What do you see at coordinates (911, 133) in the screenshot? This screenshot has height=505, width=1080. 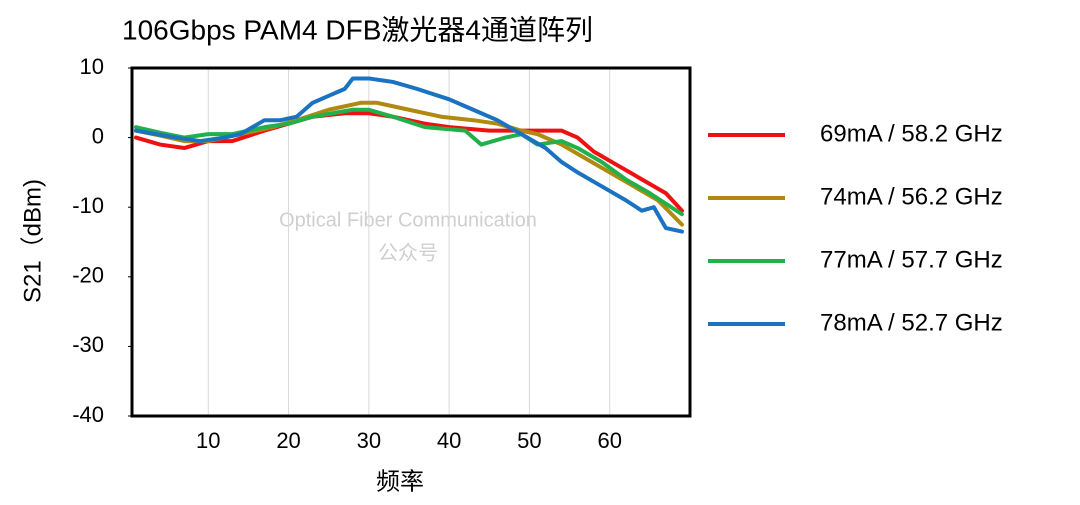 I see `legend-label: 69mA / 58.2 GHz` at bounding box center [911, 133].